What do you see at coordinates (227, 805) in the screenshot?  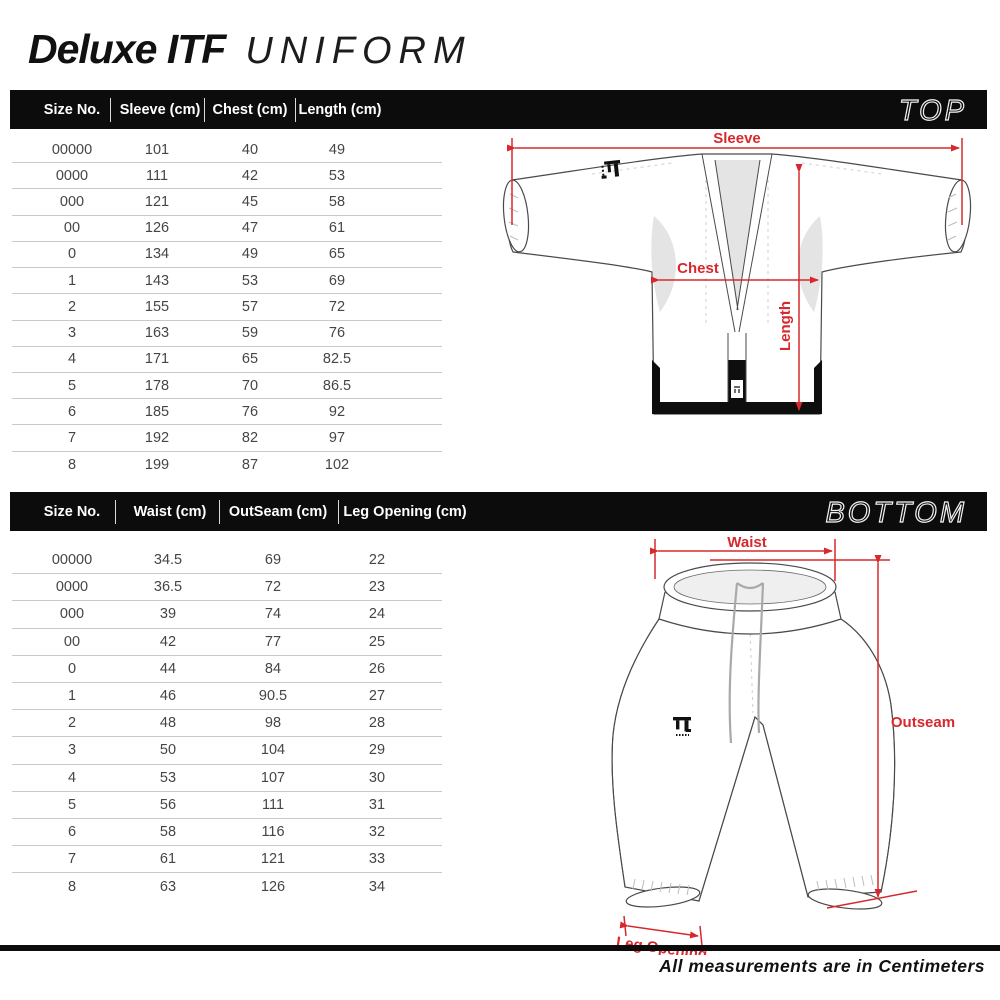 I see `table-row: 5 56 111 31` at bounding box center [227, 805].